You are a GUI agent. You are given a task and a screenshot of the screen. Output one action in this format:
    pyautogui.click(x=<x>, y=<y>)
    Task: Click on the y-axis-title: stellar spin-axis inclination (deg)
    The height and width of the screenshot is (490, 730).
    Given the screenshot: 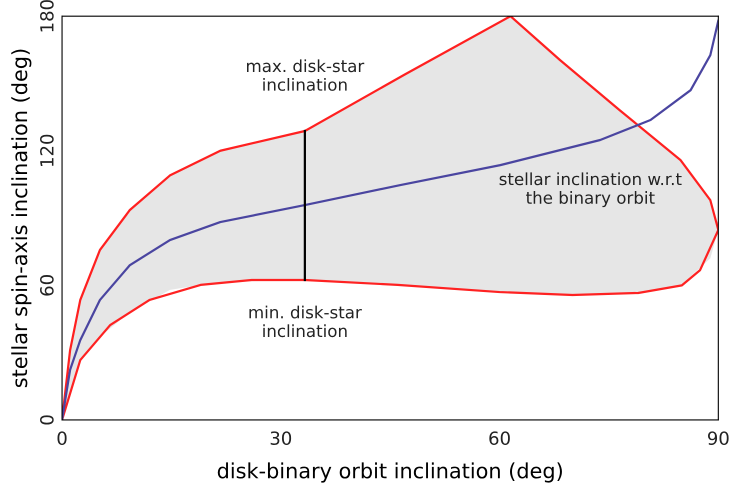 What is the action you would take?
    pyautogui.click(x=21, y=219)
    